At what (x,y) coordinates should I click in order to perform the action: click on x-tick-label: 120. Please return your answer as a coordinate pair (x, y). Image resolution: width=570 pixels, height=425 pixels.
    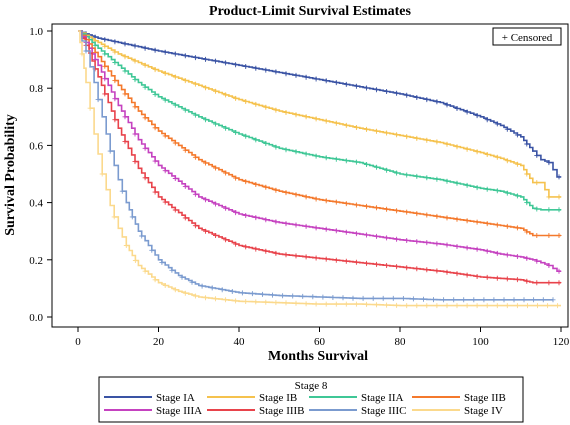
    Looking at the image, I should click on (561, 342).